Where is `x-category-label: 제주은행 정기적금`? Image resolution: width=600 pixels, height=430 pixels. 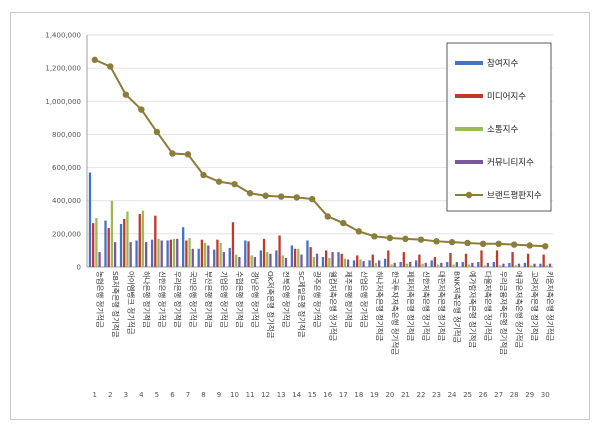 x-category-label: 제주은행 정기적금 is located at coordinates (348, 299).